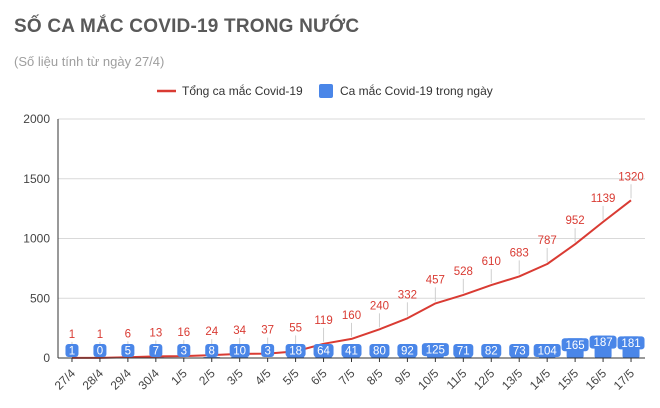 The image size is (660, 408). I want to click on bar-data-label: 10, so click(239, 352).